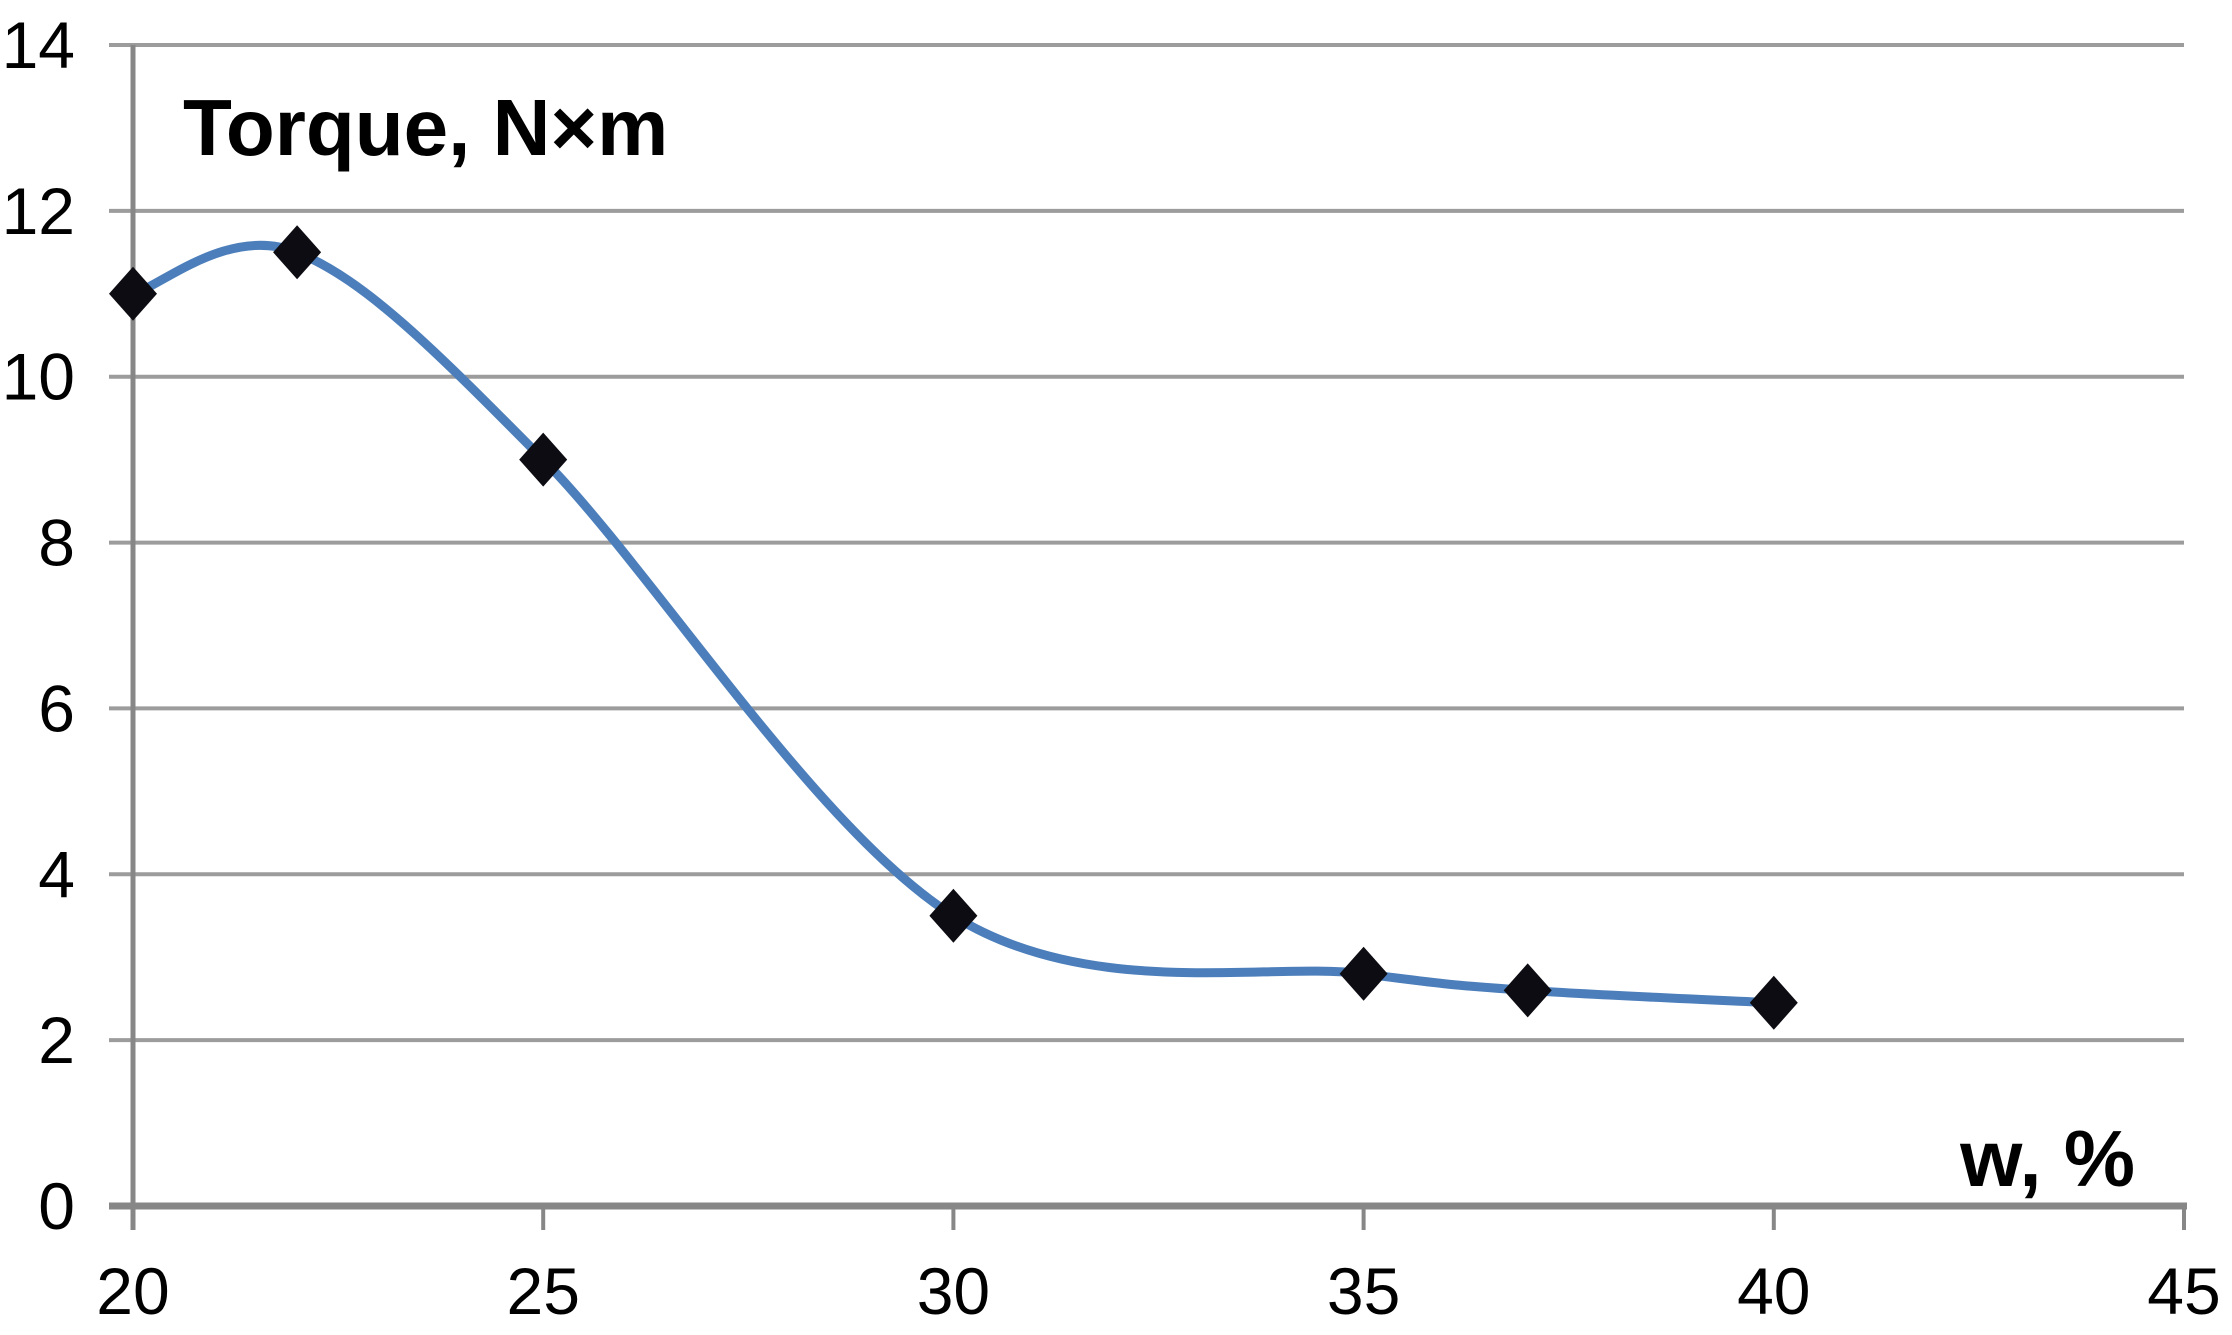 This screenshot has height=1335, width=2232. What do you see at coordinates (425, 127) in the screenshot?
I see `chart-title: Torque, N×m` at bounding box center [425, 127].